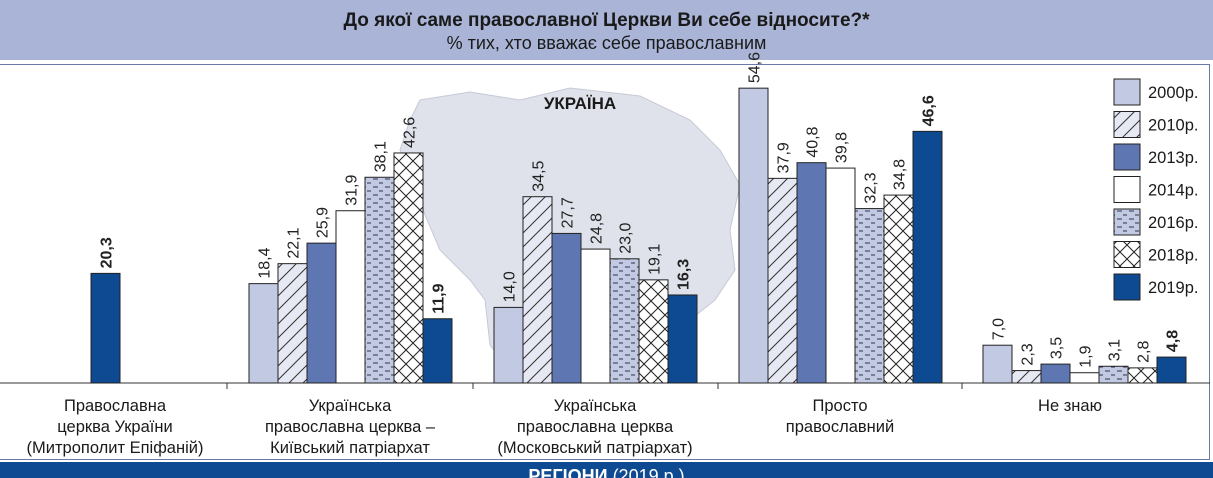  Describe the element at coordinates (568, 472) in the screenshot. I see `regions-title: РЕГІОНИ` at that location.